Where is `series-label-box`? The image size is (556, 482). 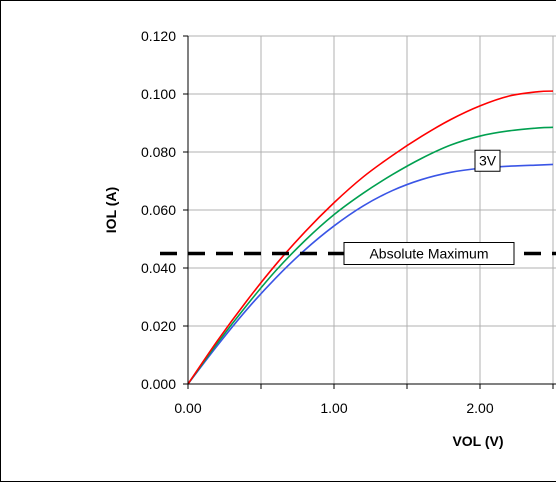
series-label-box is located at coordinates (487, 160).